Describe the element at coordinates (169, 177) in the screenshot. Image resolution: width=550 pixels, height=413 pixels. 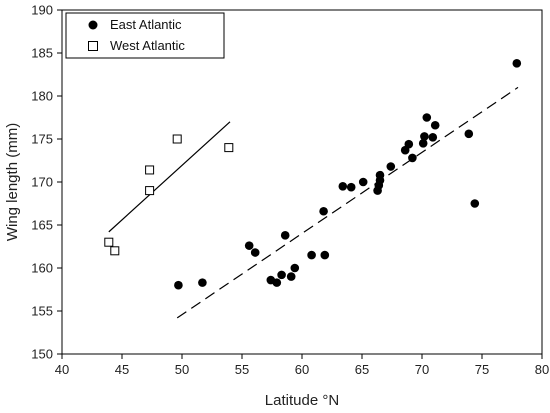
I see `regression-line-west-atlantic` at that location.